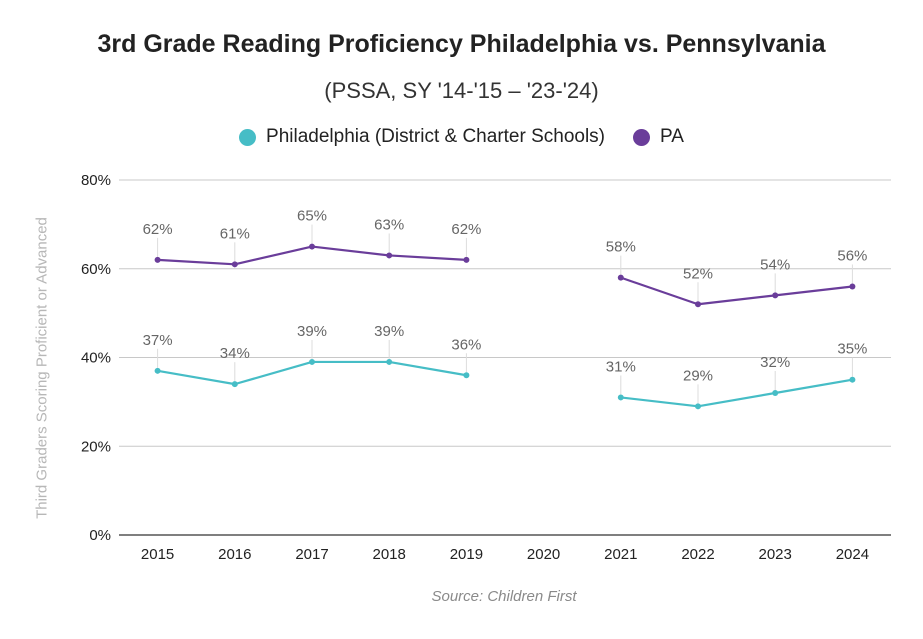 The image size is (923, 639). I want to click on x-tick-label: 2017, so click(311, 554).